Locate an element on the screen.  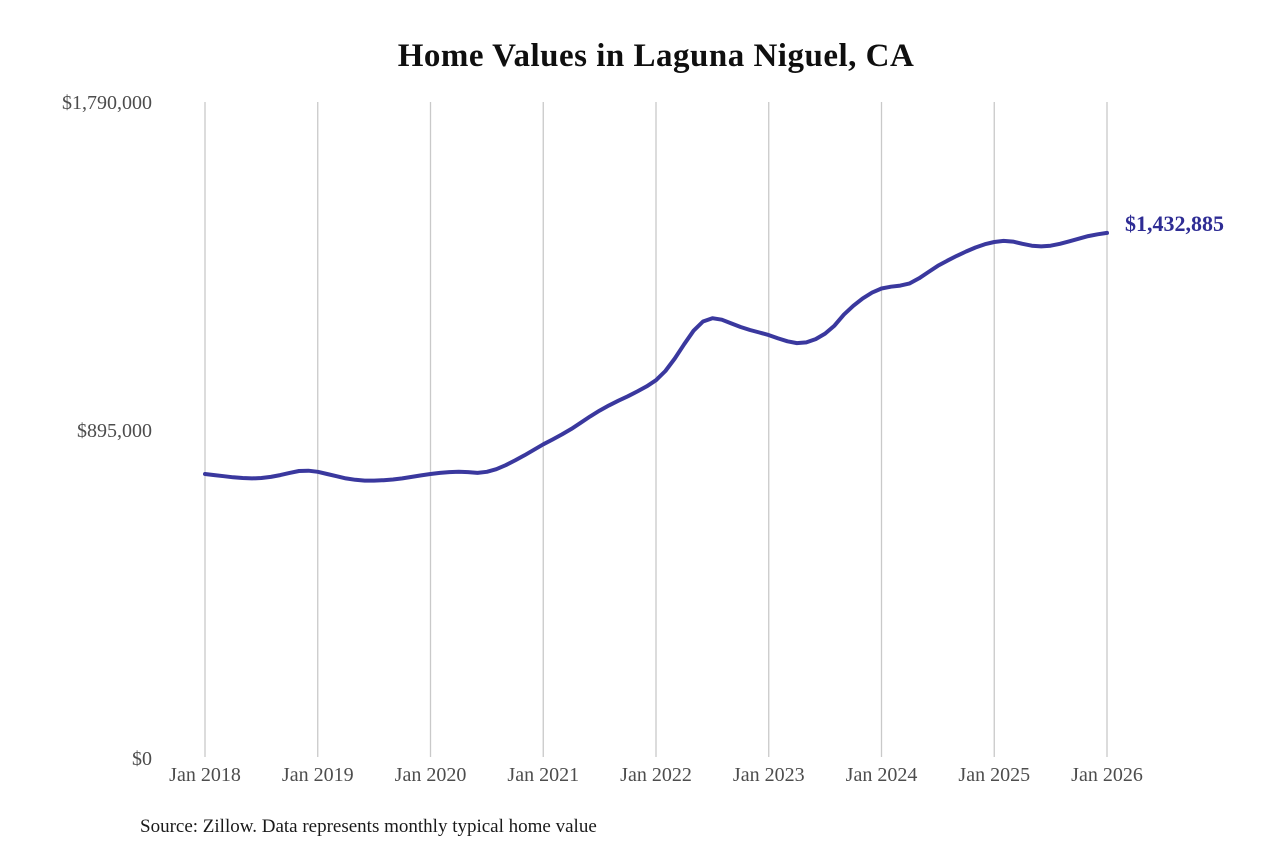
chart-title: Home Values in Laguna Niguel, CA is located at coordinates (656, 56).